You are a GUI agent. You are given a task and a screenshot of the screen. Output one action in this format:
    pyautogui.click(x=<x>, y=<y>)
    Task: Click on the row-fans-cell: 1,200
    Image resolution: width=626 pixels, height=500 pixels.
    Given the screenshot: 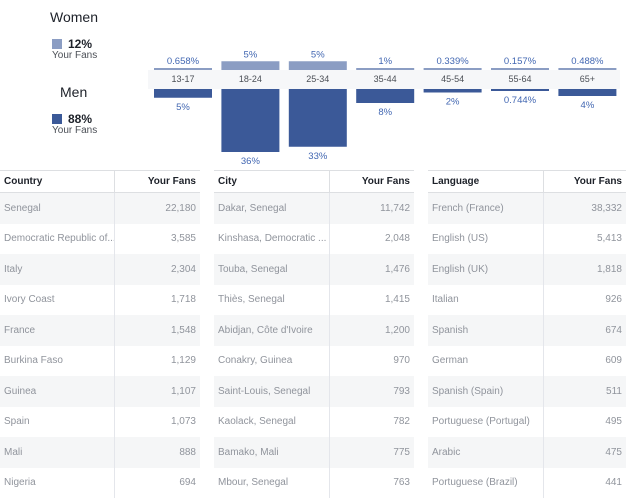 What is the action you would take?
    pyautogui.click(x=371, y=330)
    